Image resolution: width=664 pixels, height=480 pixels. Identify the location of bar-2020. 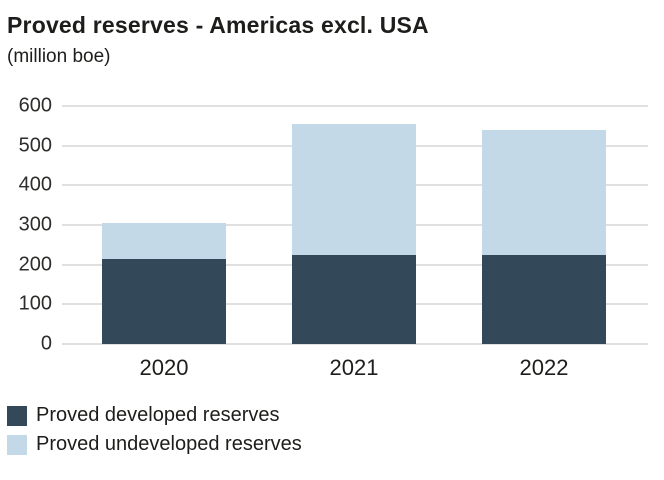
(164, 283).